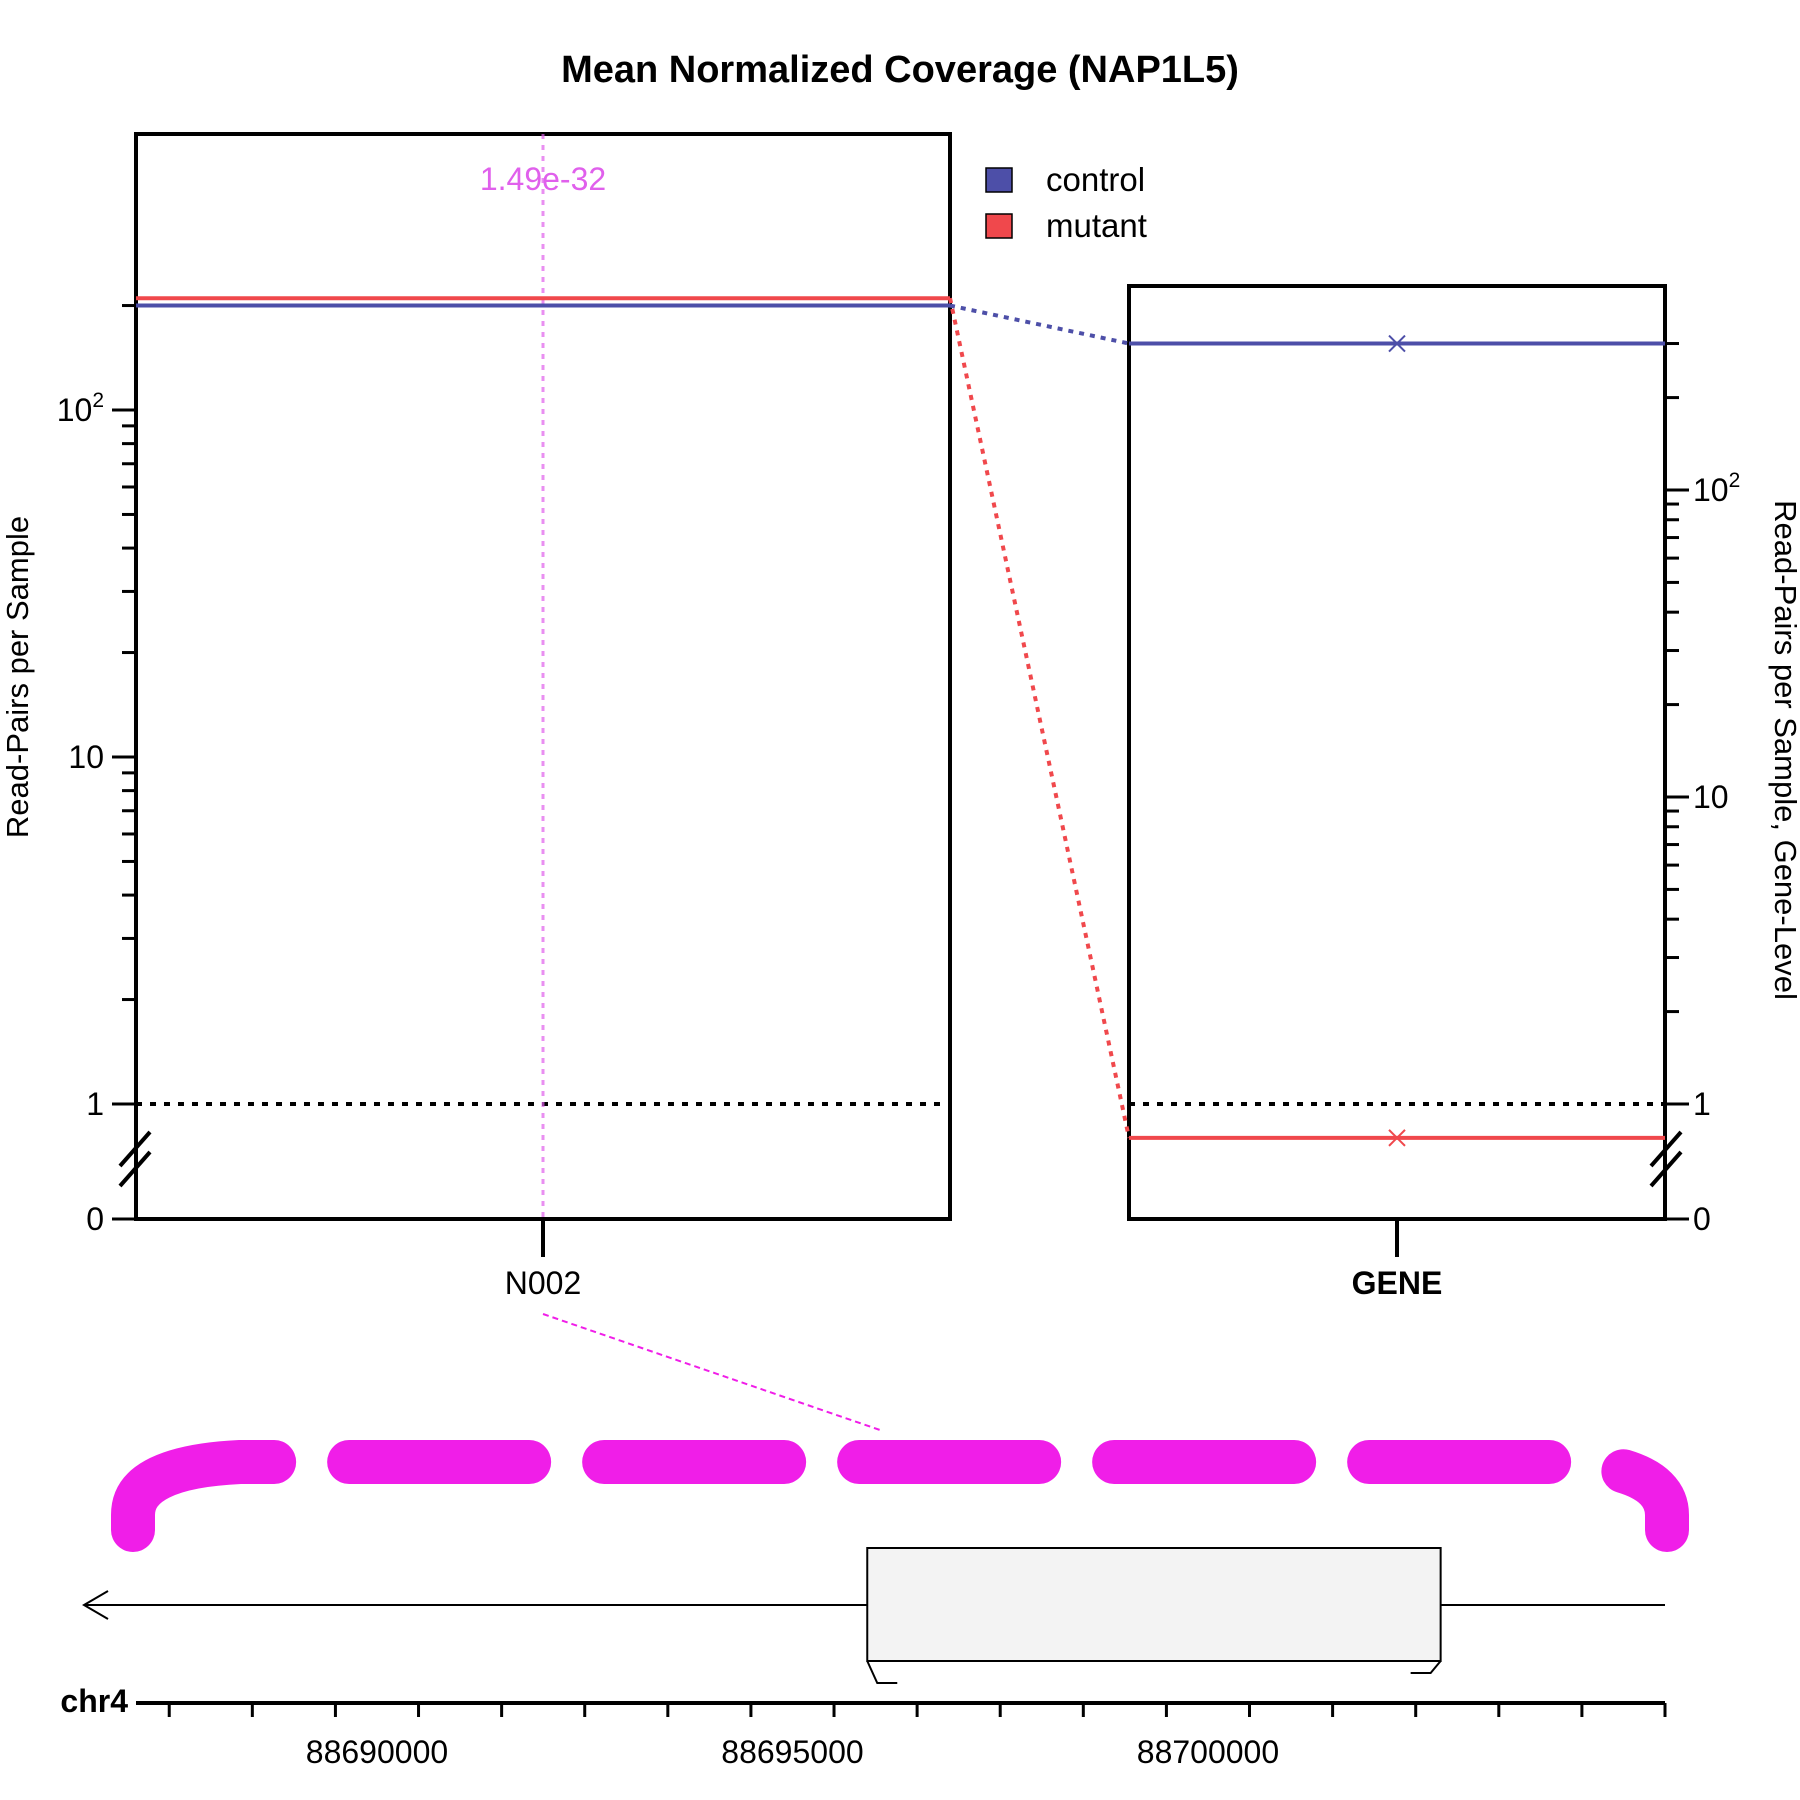 Image resolution: width=1800 pixels, height=1800 pixels. Describe the element at coordinates (882, 1672) in the screenshot. I see `exon-bracket-left` at that location.